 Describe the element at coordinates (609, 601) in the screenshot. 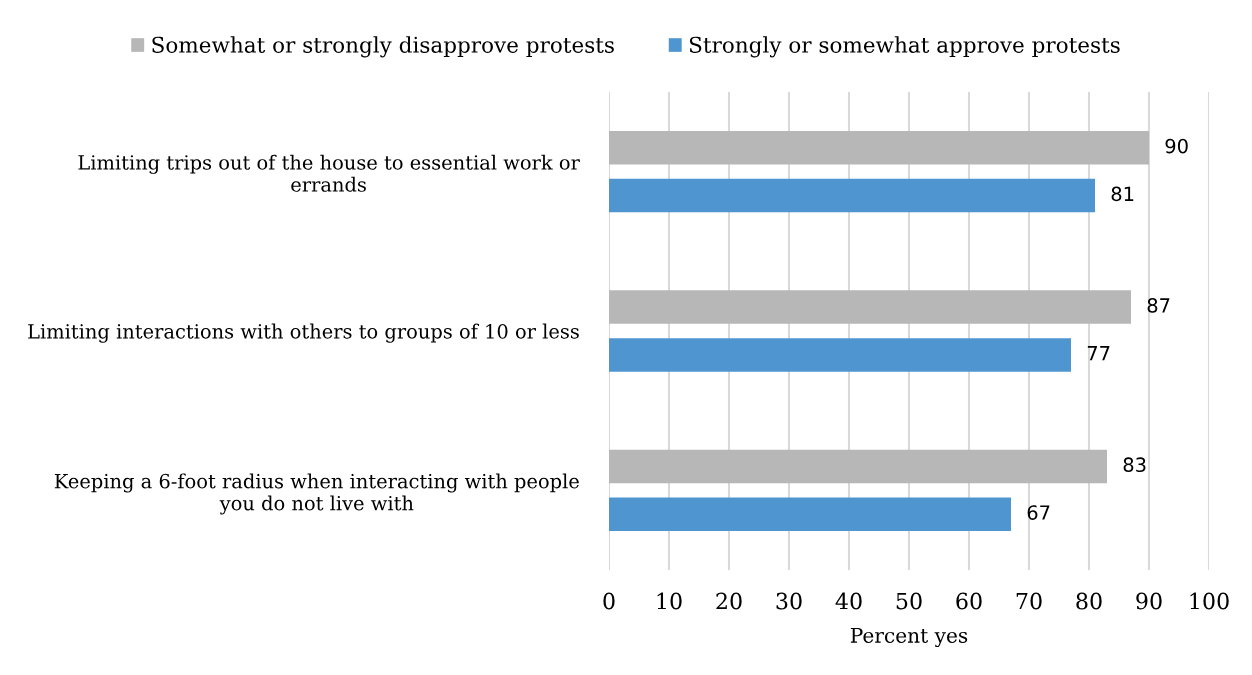

I see `x-tick-label: 0` at that location.